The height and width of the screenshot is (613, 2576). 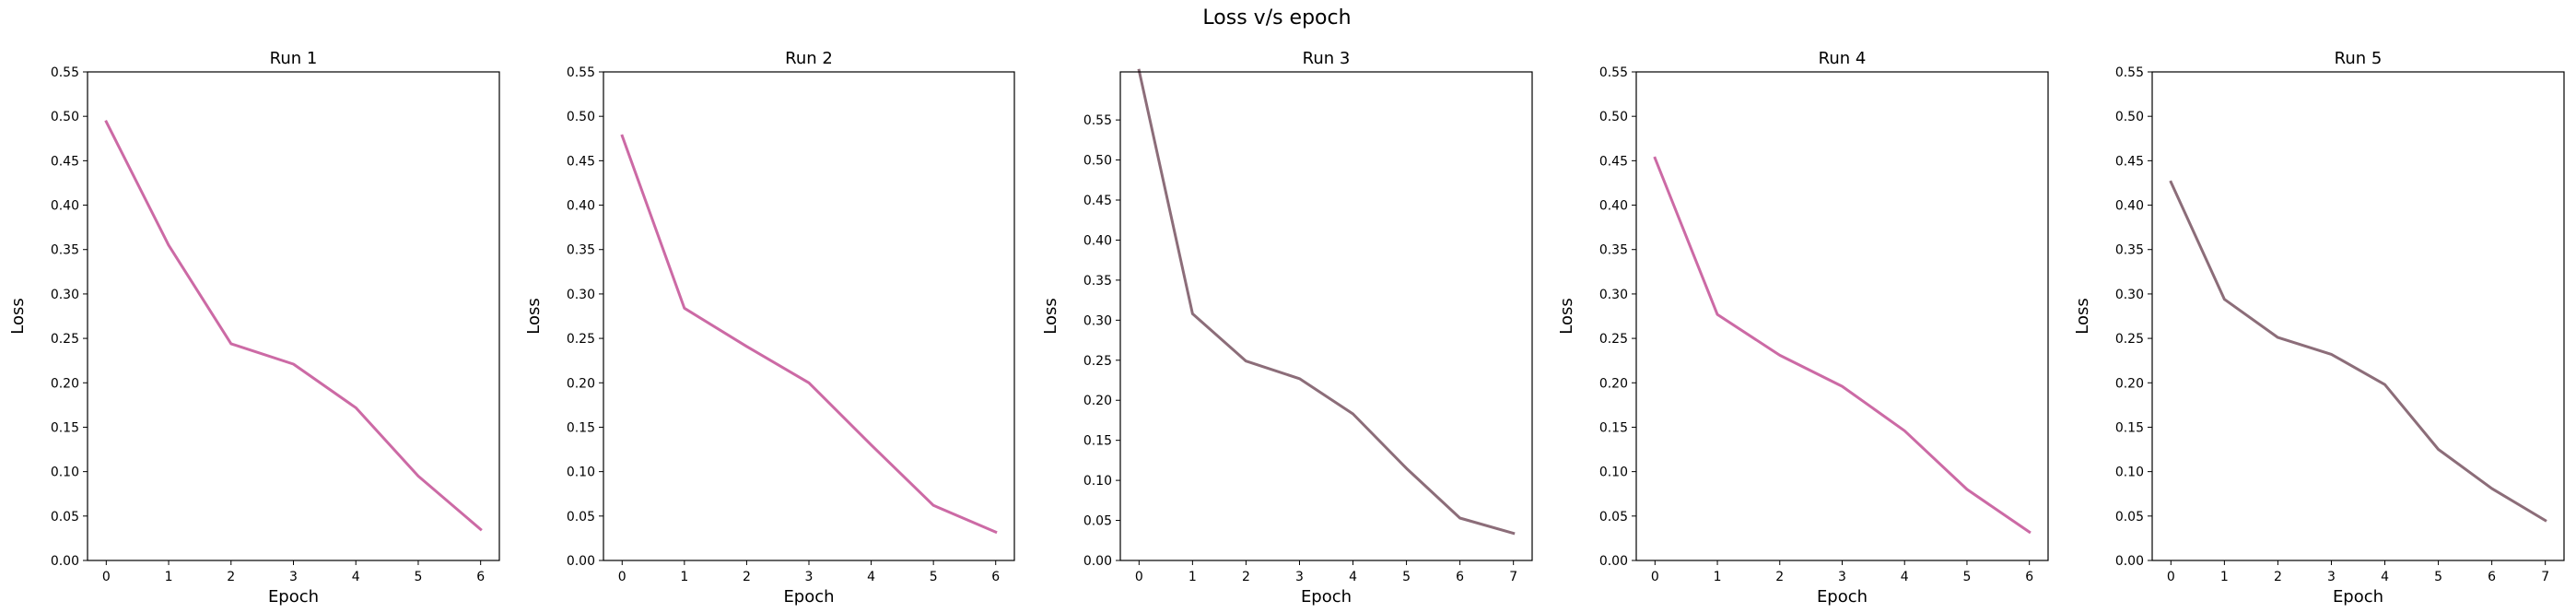 I want to click on figure-suptitle: Loss v/s epoch, so click(x=1276, y=17).